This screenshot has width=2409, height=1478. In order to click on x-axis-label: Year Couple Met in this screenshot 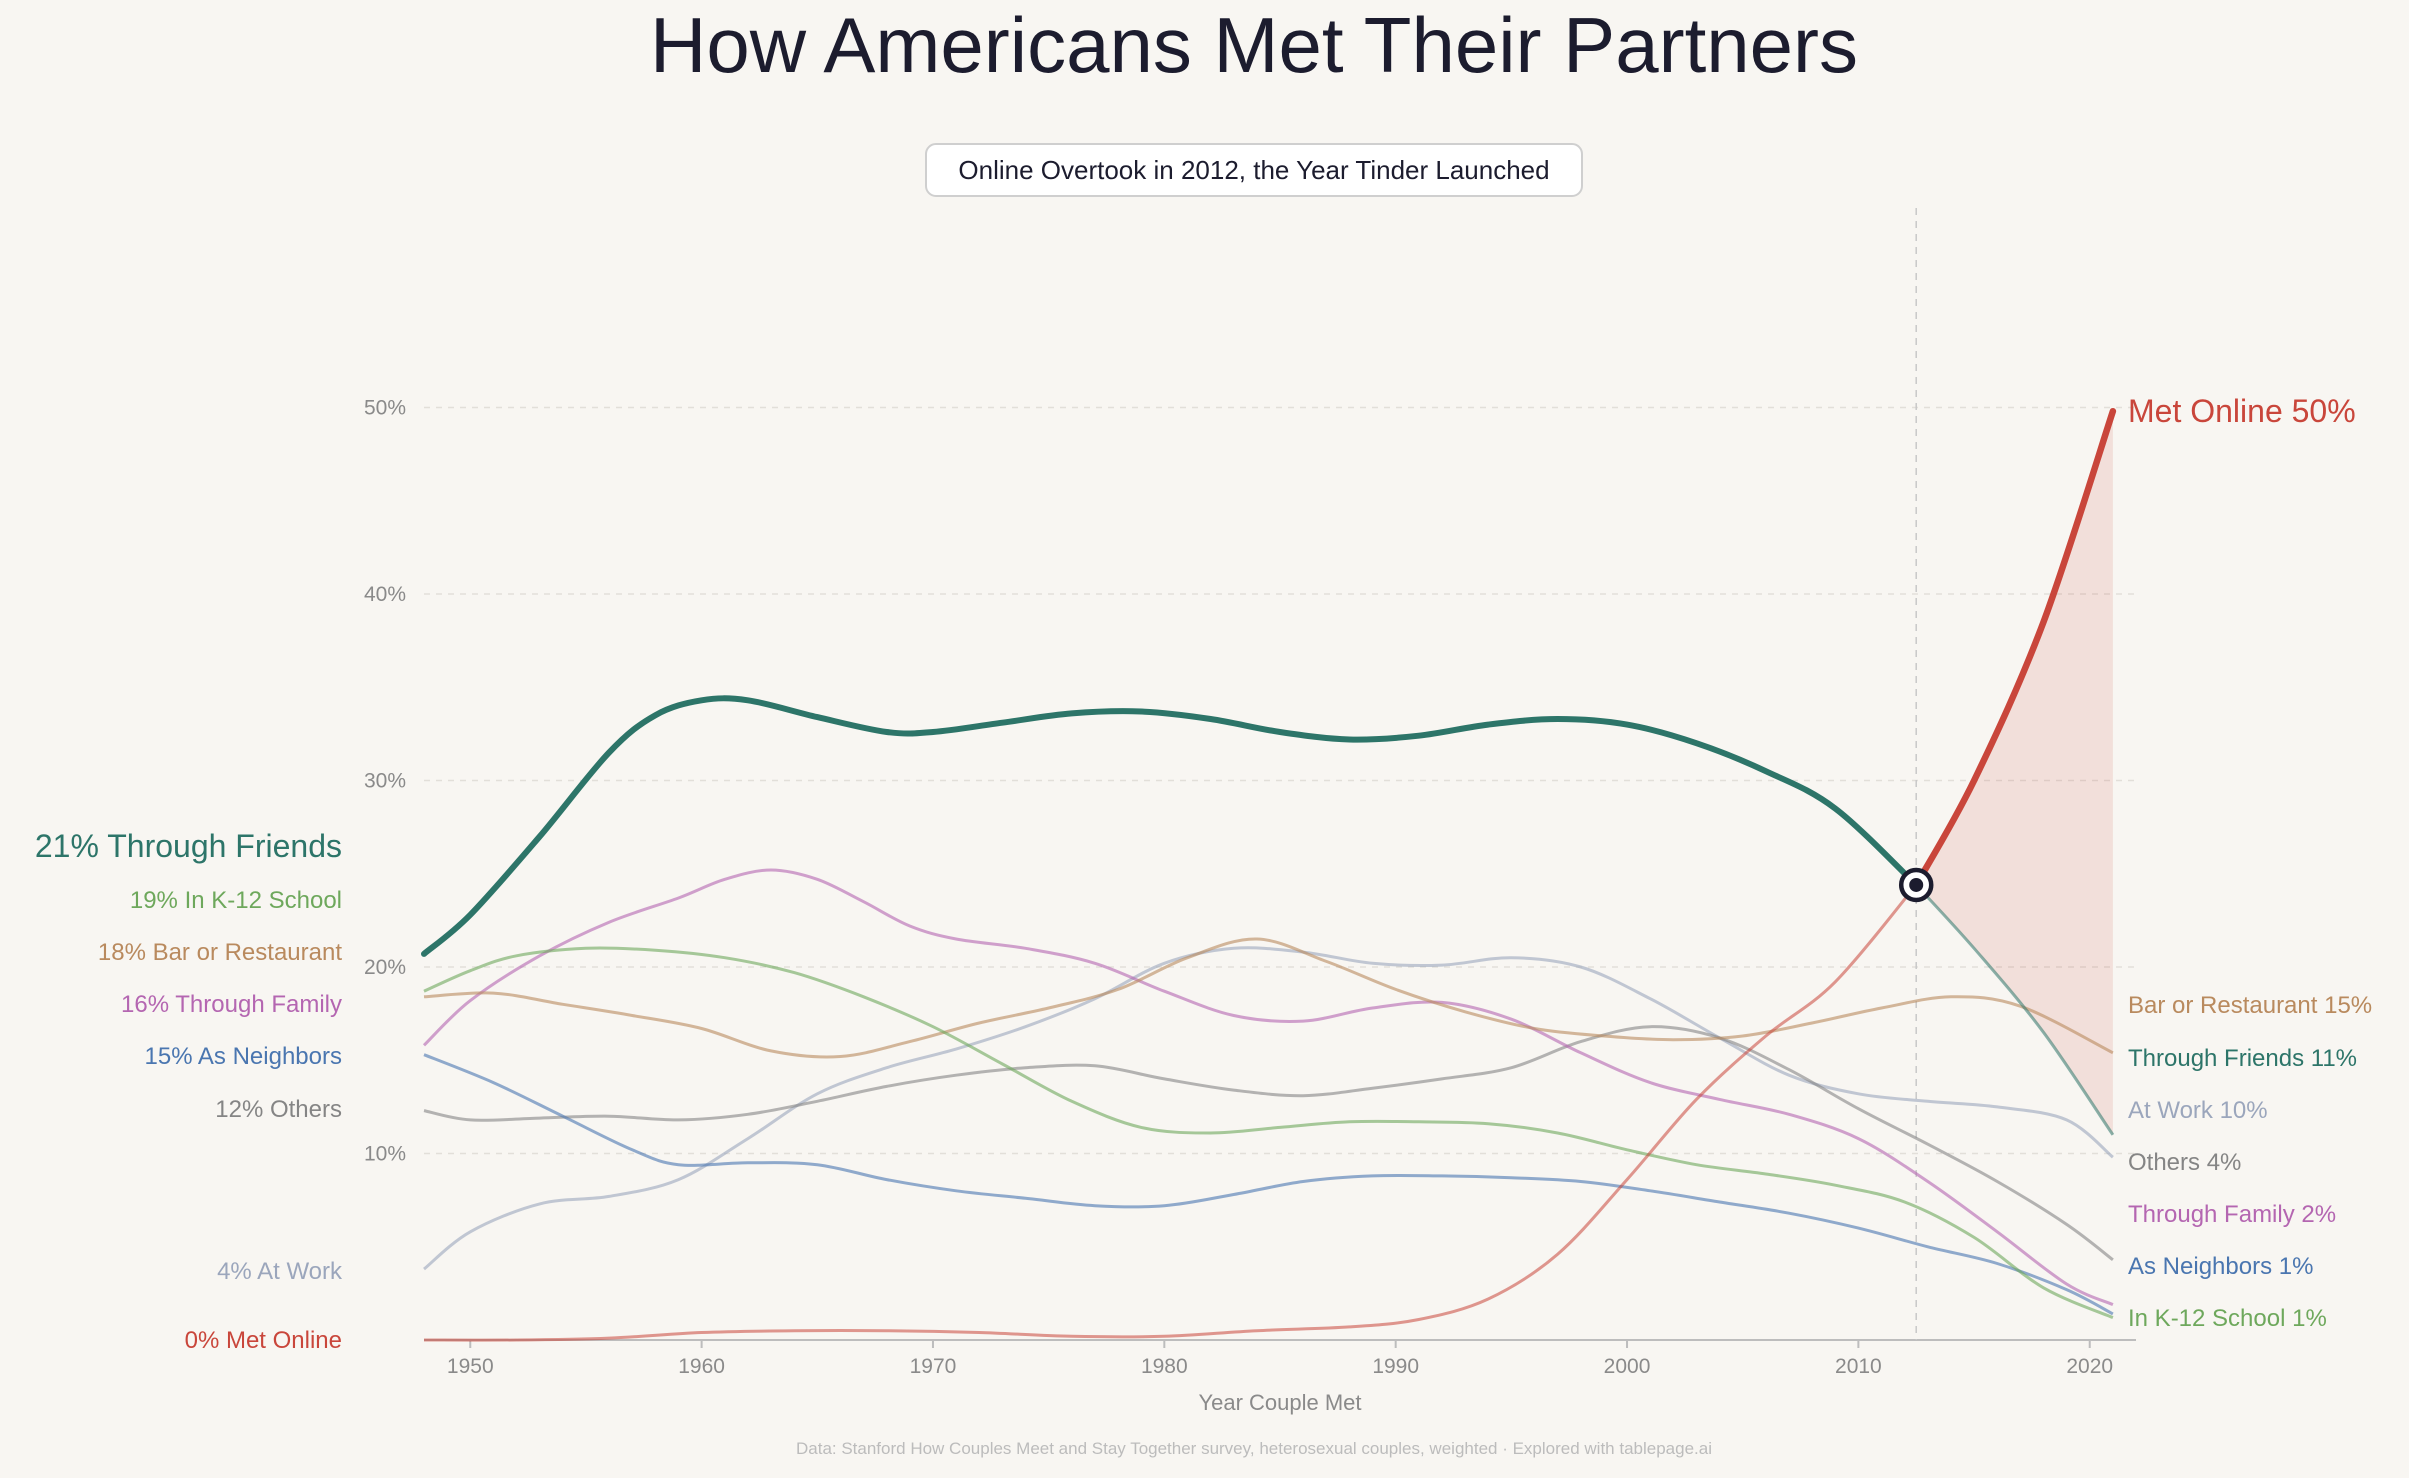, I will do `click(1279, 1402)`.